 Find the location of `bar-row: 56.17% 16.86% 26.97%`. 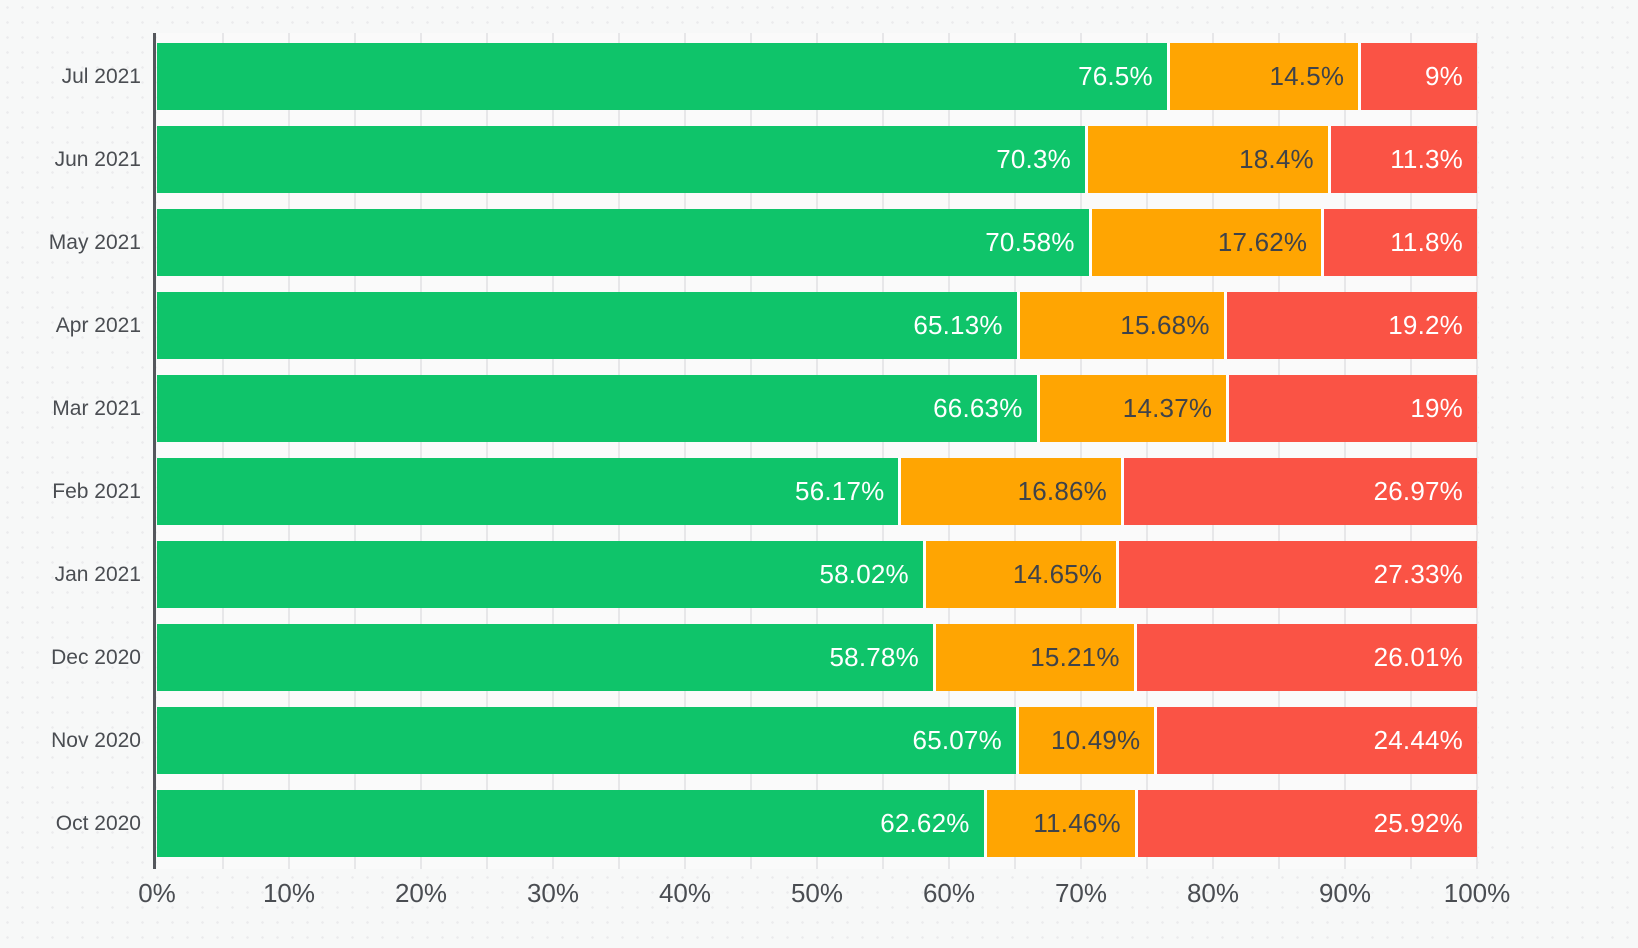

bar-row: 56.17% 16.86% 26.97% is located at coordinates (817, 491).